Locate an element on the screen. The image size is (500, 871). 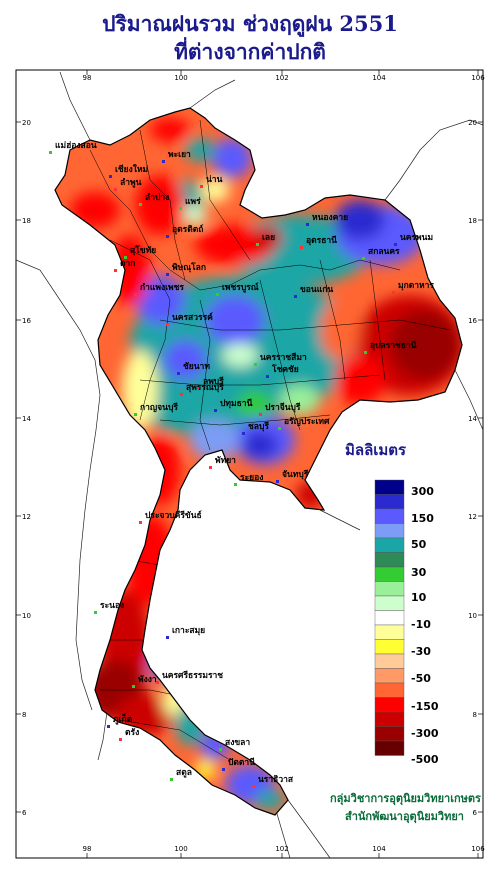
city-label: ระยอง is located at coordinates (251, 478).